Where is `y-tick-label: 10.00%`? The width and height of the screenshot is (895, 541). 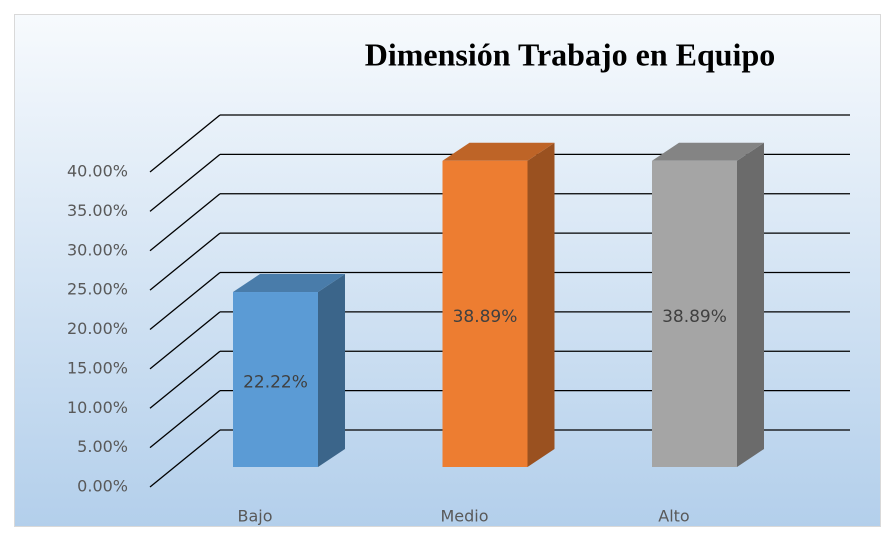
y-tick-label: 10.00% is located at coordinates (97, 407).